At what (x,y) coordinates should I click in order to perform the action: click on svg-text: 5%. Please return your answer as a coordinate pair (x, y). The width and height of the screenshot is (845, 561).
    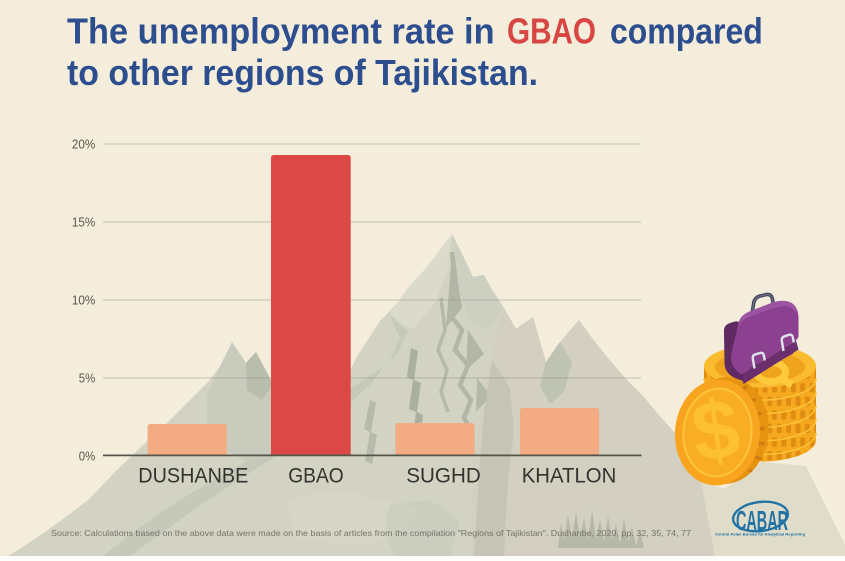
    Looking at the image, I should click on (87, 378).